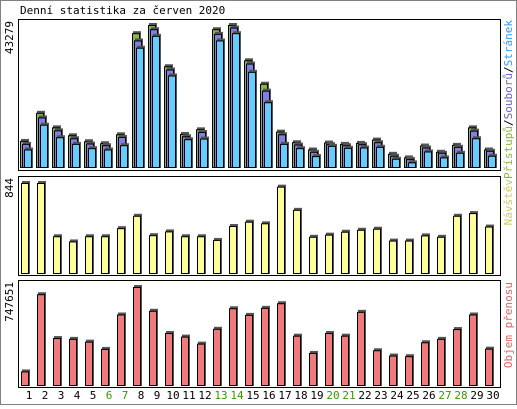 This screenshot has height=409, width=517. Describe the element at coordinates (93, 395) in the screenshot. I see `day-label: 5` at that location.